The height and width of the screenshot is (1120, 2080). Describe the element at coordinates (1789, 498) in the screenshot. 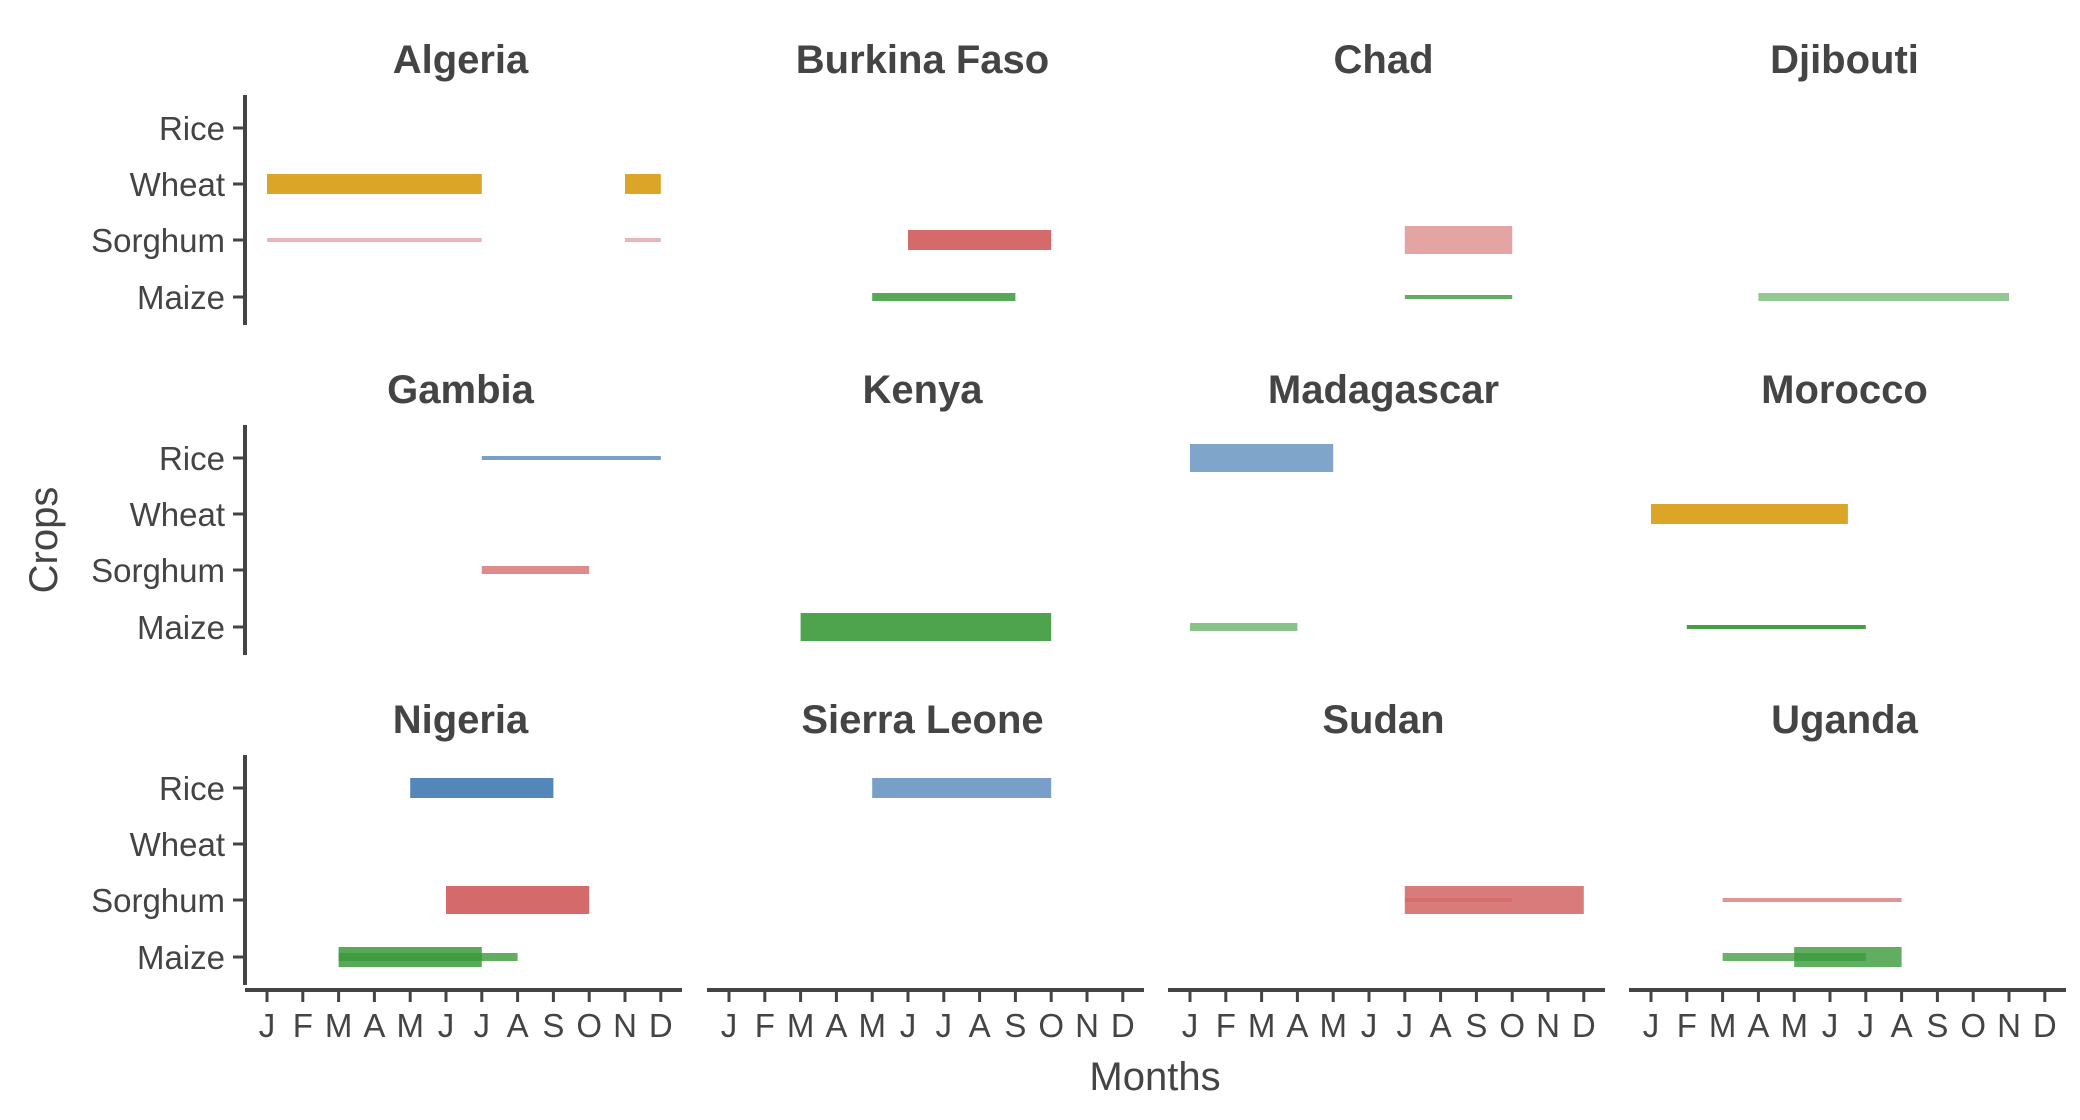

I see `panel-morocco: Morocco` at that location.